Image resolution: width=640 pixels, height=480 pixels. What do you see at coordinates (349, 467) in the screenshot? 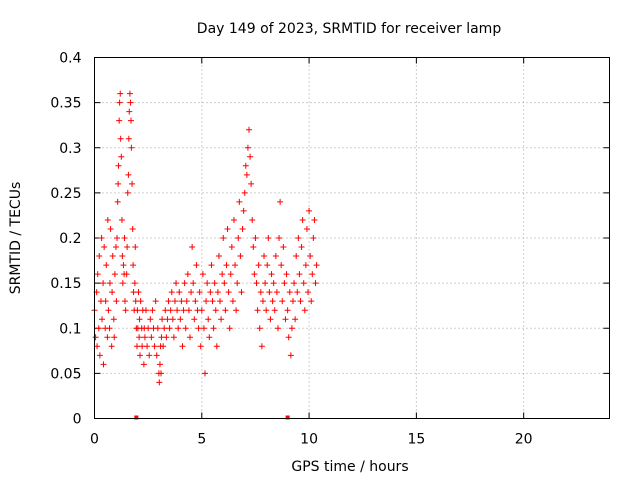
I see `x-axis-label: GPS time / hours` at bounding box center [349, 467].